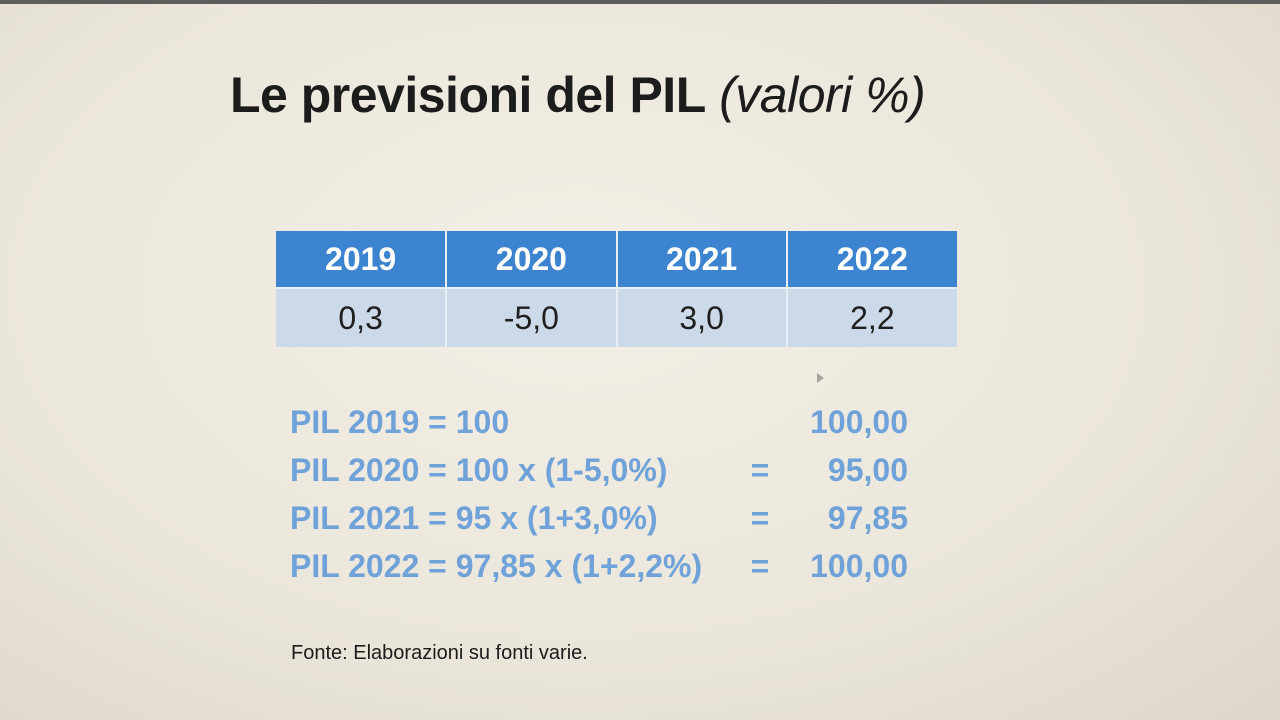 The image size is (1280, 720). Describe the element at coordinates (362, 259) in the screenshot. I see `year-header-2019: 2019` at that location.